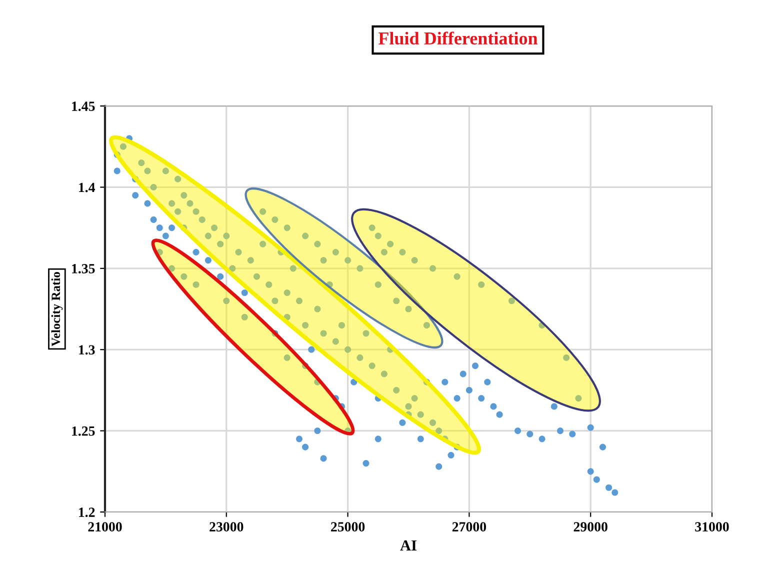 The image size is (760, 571). What do you see at coordinates (87, 350) in the screenshot?
I see `y-tick-label: 1.3` at bounding box center [87, 350].